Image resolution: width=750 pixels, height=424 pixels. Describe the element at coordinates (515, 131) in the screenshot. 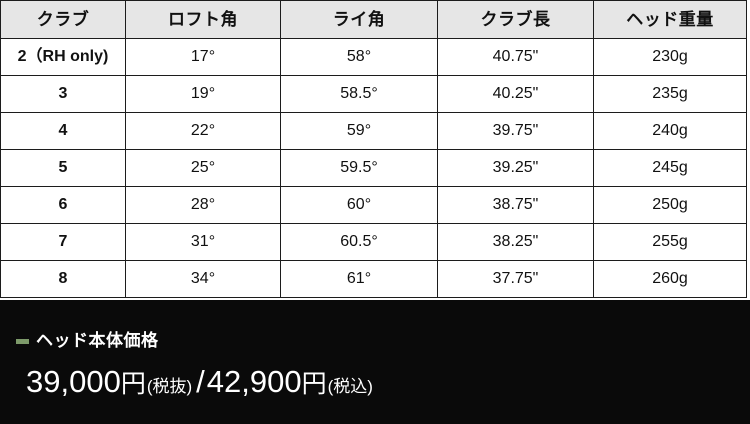

I see `cell-length: 39.75"` at that location.